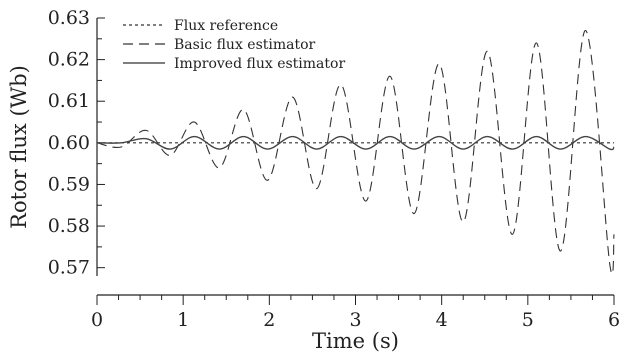 This screenshot has width=624, height=354. I want to click on x-tick-label: 2, so click(269, 320).